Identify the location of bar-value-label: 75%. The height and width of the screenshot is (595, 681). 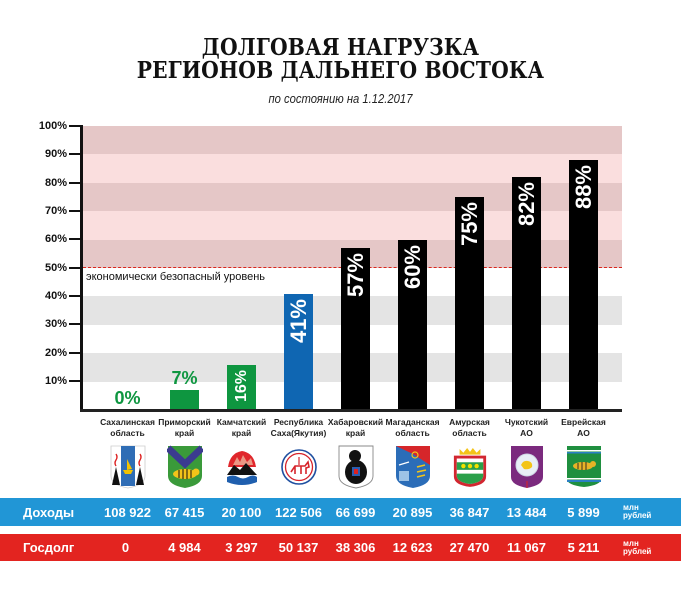
(469, 224).